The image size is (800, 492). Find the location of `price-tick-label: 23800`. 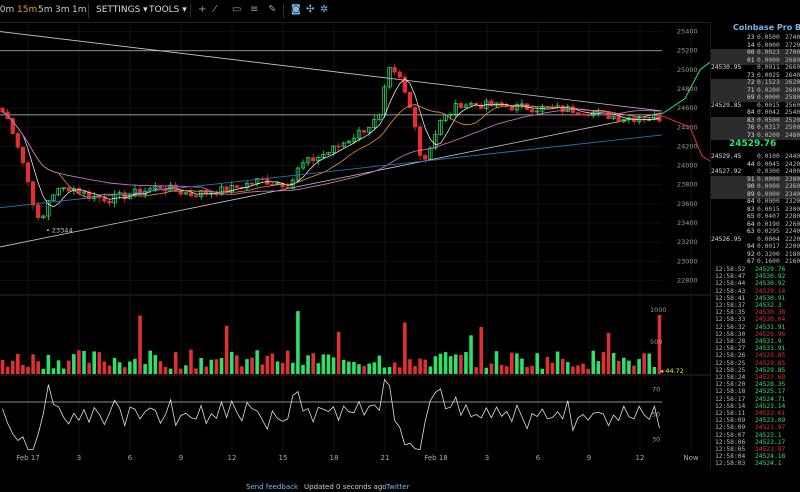

price-tick-label: 23800 is located at coordinates (687, 185).